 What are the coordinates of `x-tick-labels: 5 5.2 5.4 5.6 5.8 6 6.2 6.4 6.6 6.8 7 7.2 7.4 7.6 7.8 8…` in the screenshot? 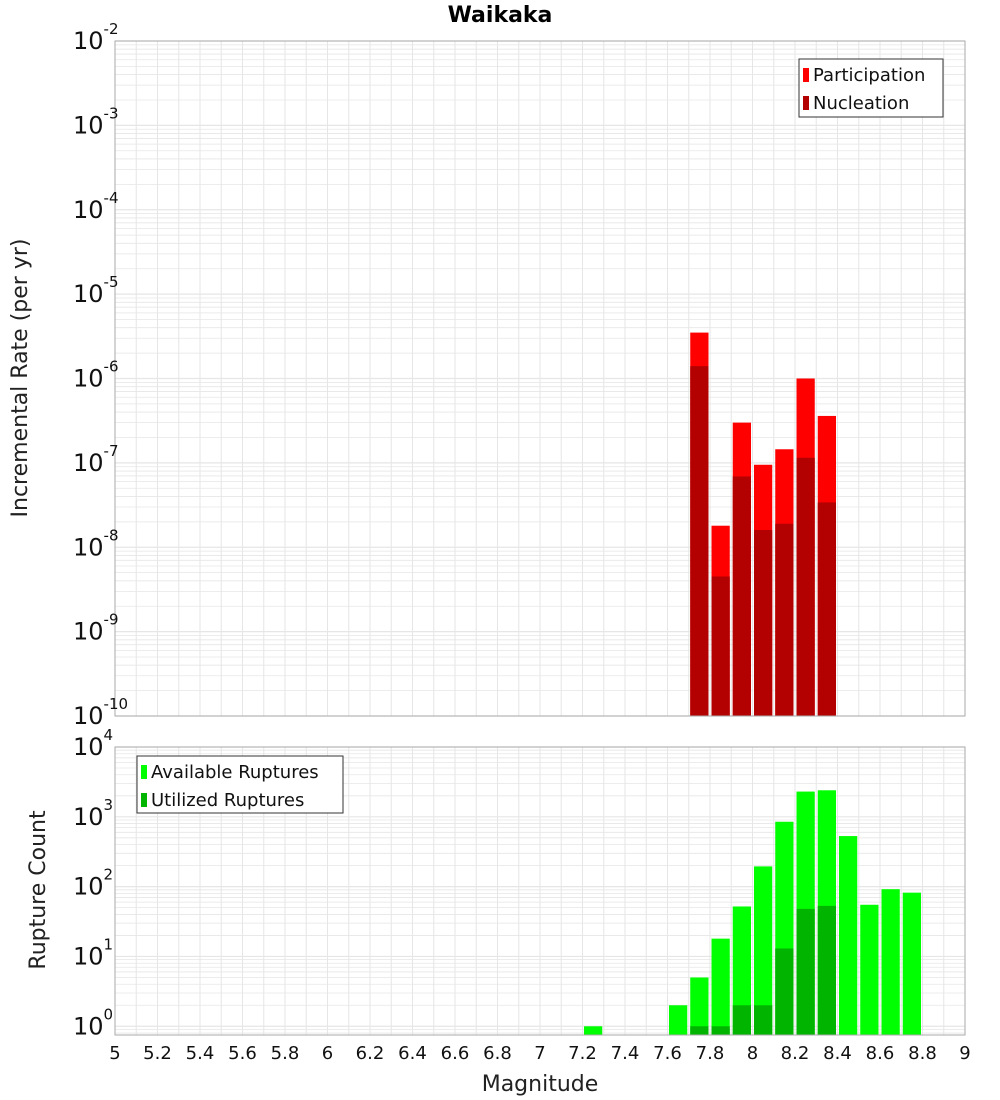 It's located at (539, 1053).